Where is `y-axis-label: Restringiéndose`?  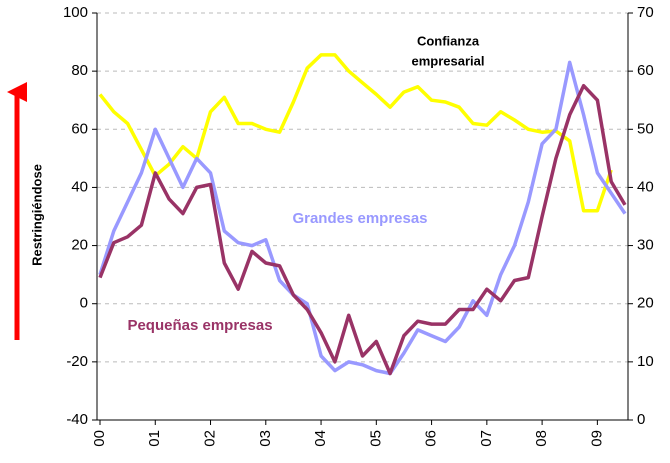 y-axis-label: Restringiéndose is located at coordinates (36, 215).